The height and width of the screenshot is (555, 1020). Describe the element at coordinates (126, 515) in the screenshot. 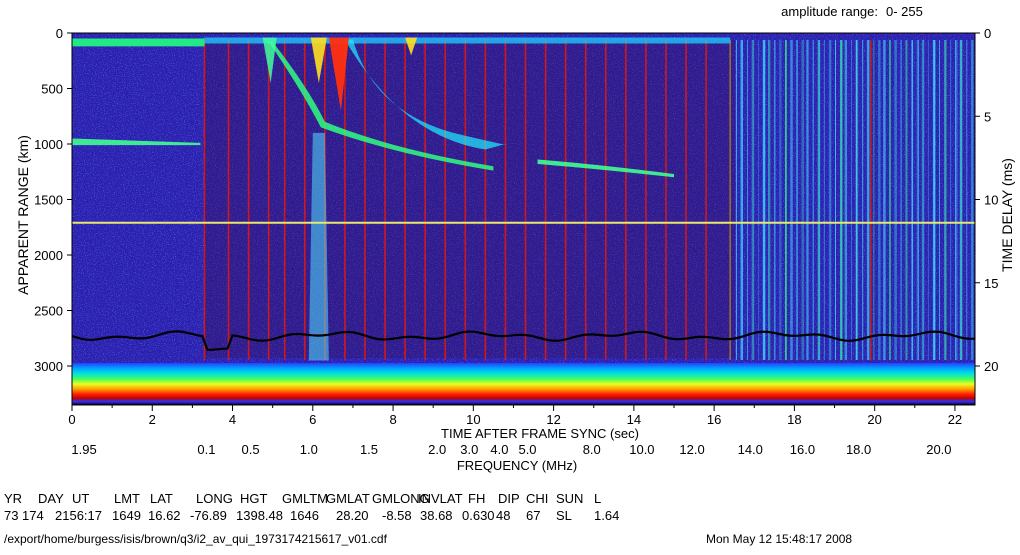

I see `metadata-value: 1649` at that location.